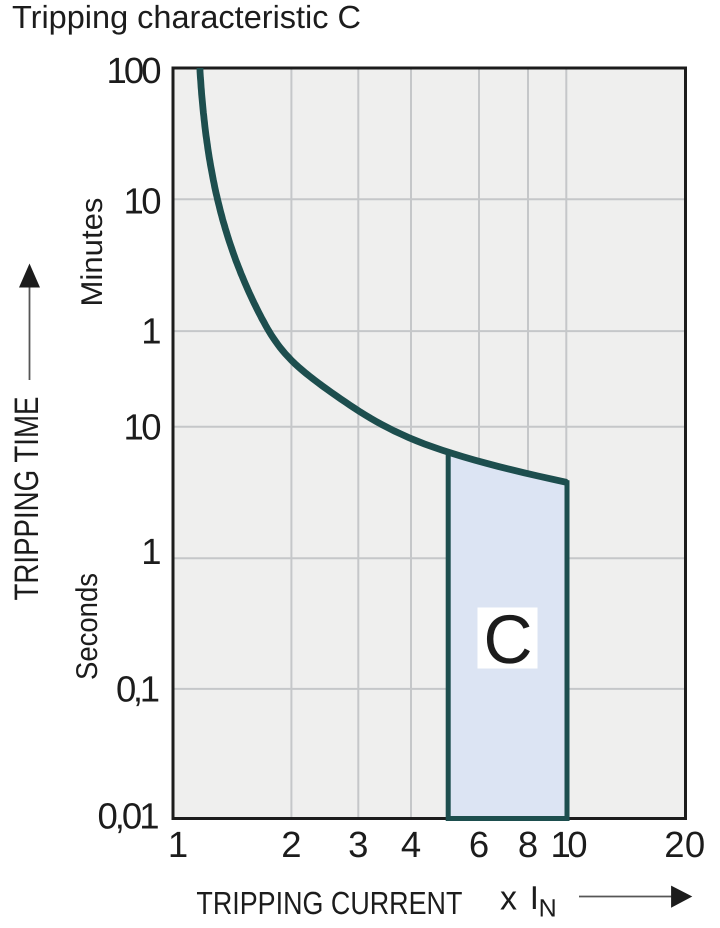 Image resolution: width=720 pixels, height=928 pixels. Describe the element at coordinates (508, 639) in the screenshot. I see `svg-text: C` at that location.